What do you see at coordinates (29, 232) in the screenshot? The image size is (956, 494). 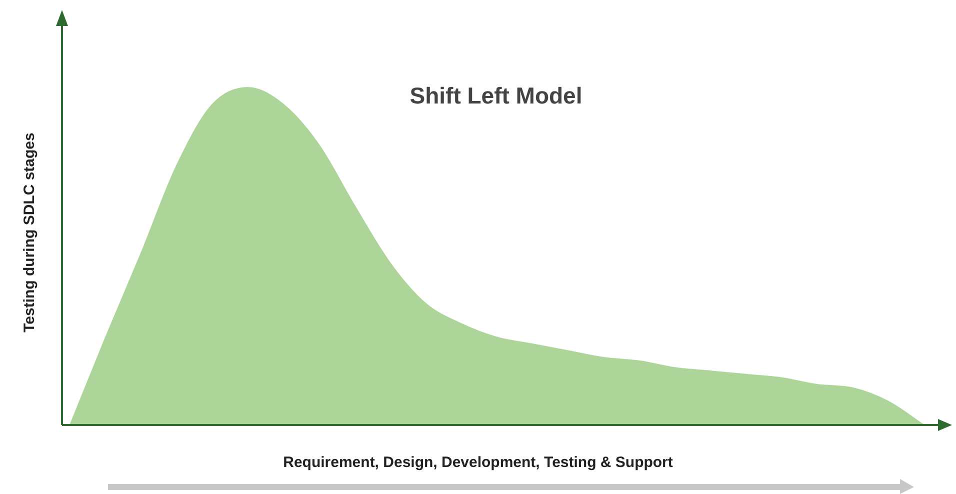 I see `y-axis-title: Testing during SDLC stages` at bounding box center [29, 232].